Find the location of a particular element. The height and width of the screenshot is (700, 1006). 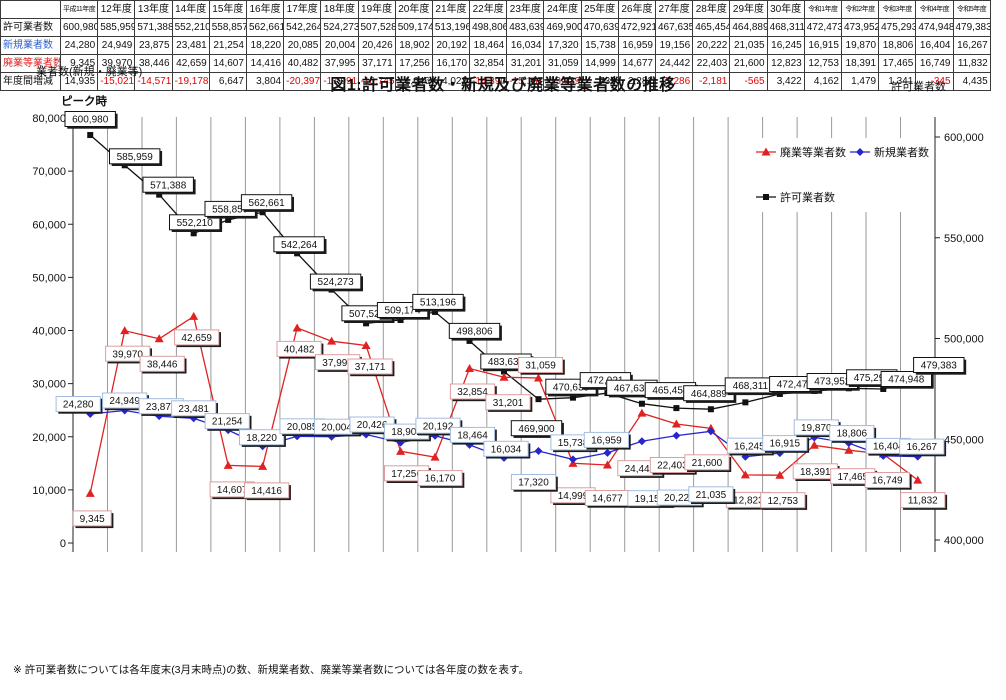

svg-text: 37,995 is located at coordinates (337, 363).